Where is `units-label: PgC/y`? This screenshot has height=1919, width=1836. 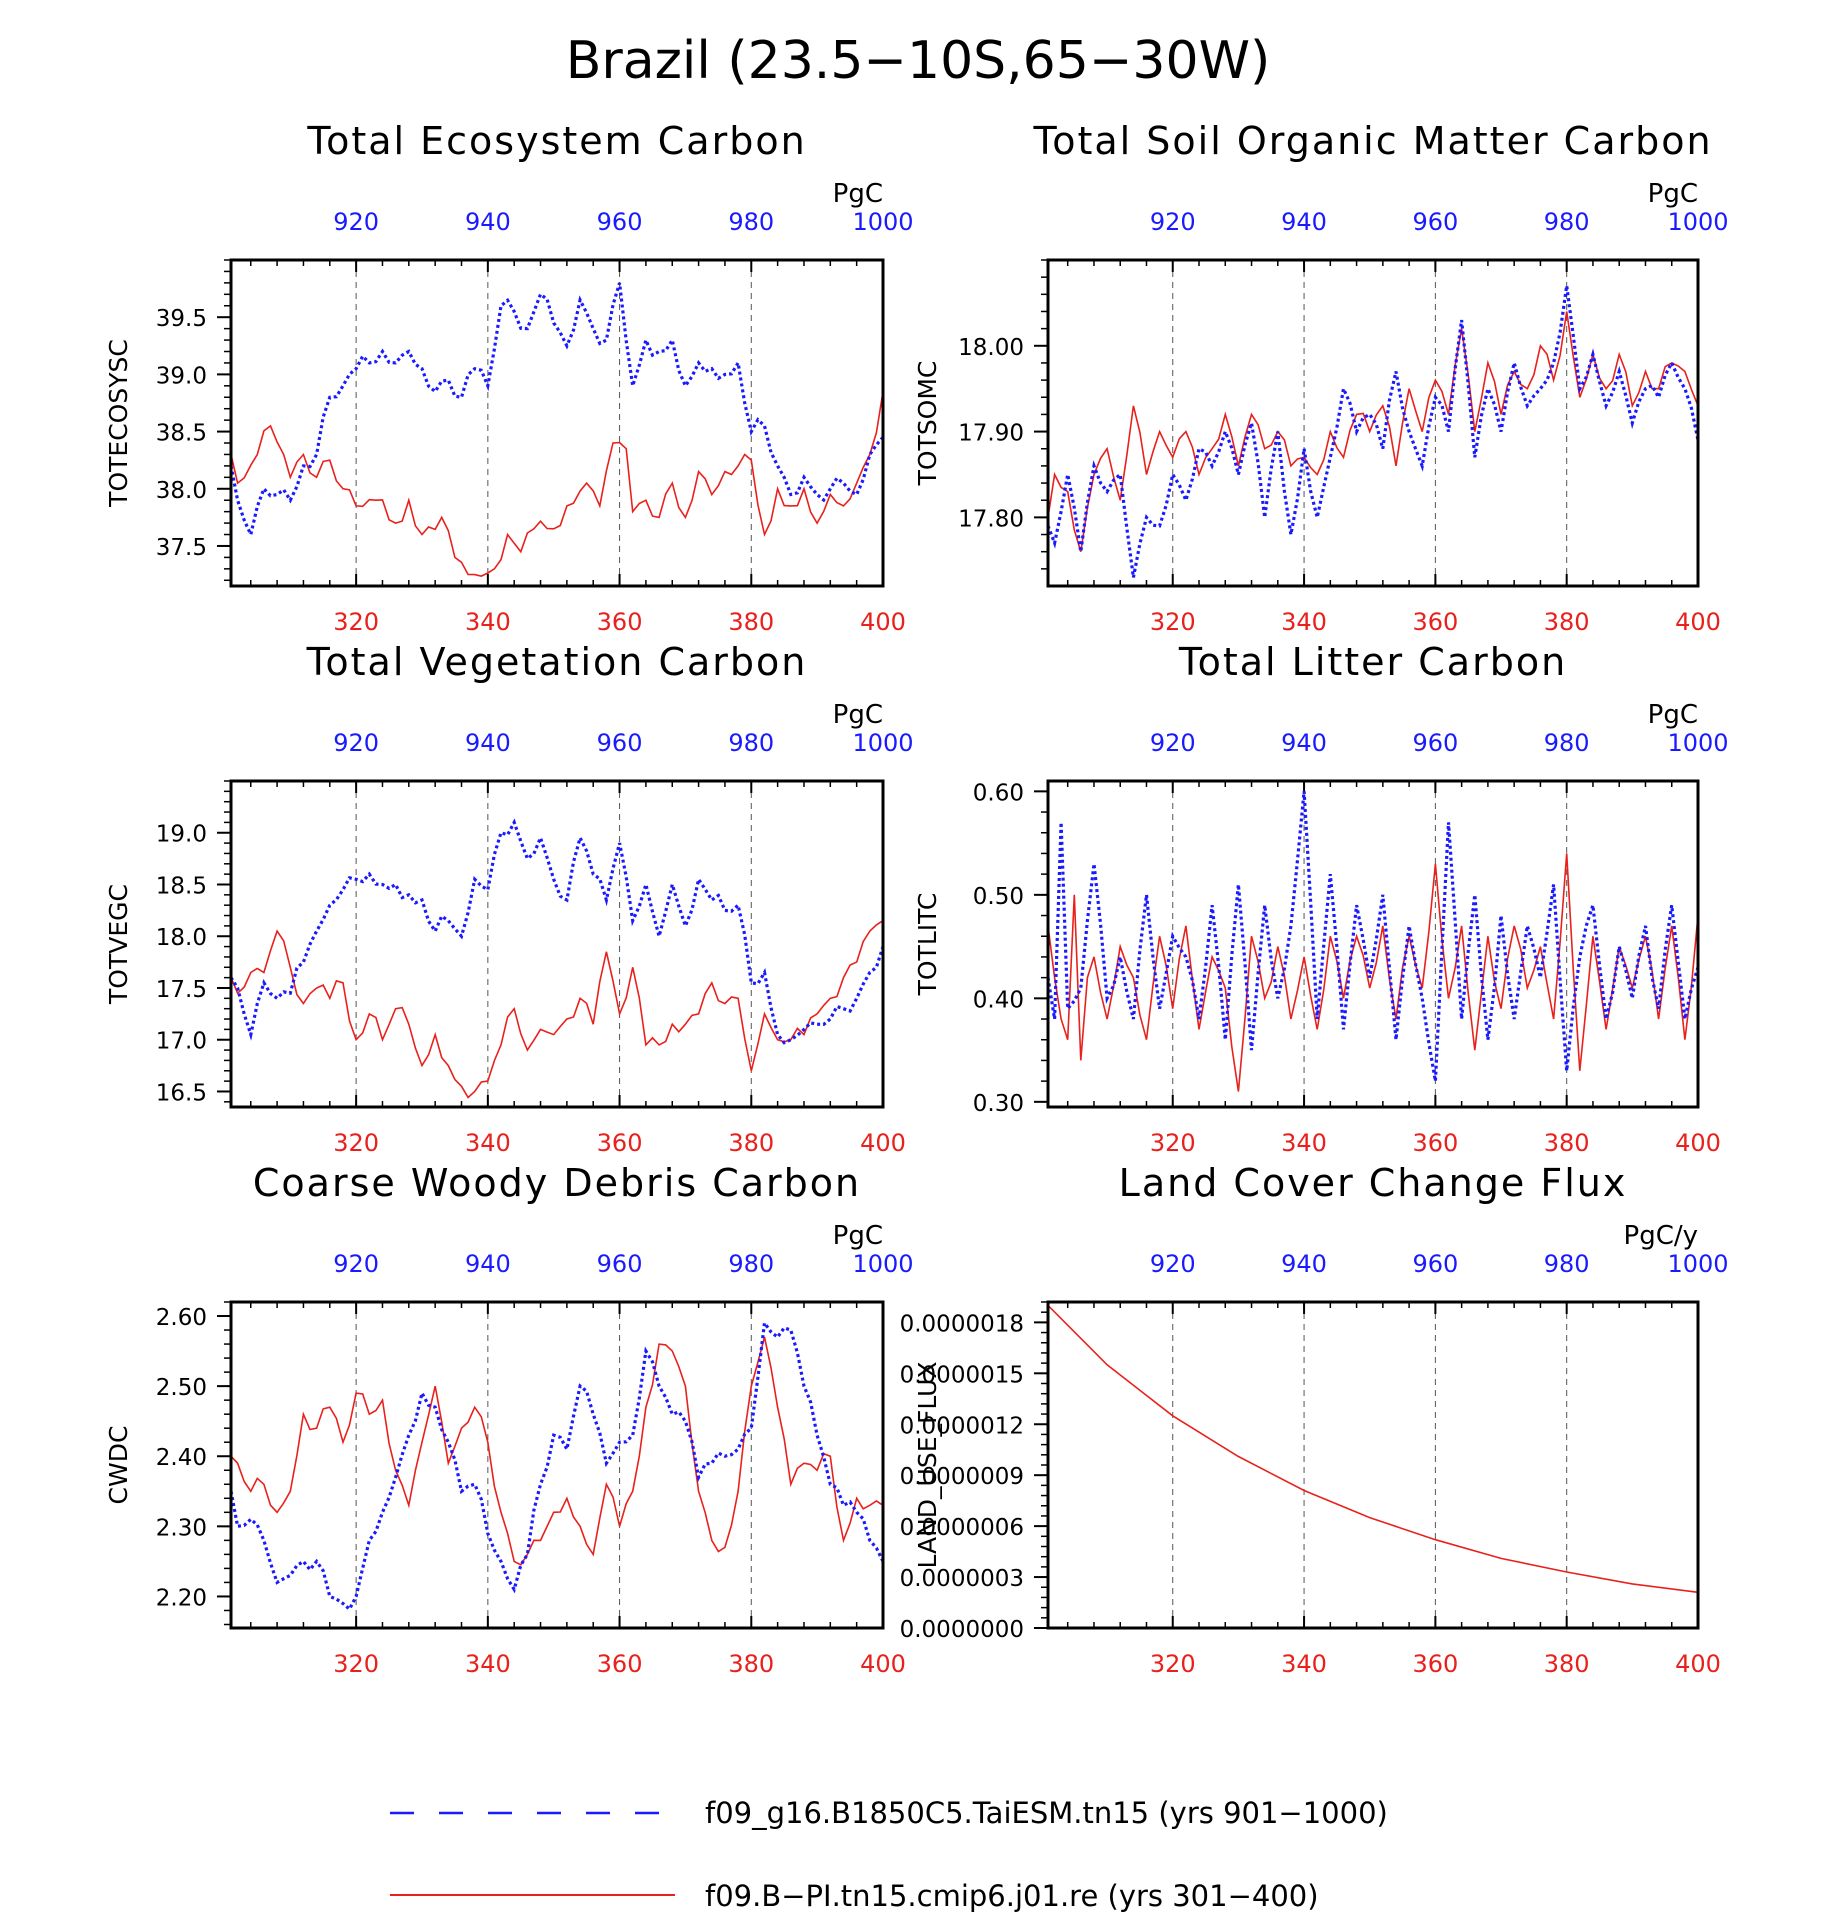
units-label: PgC/y is located at coordinates (1661, 1236).